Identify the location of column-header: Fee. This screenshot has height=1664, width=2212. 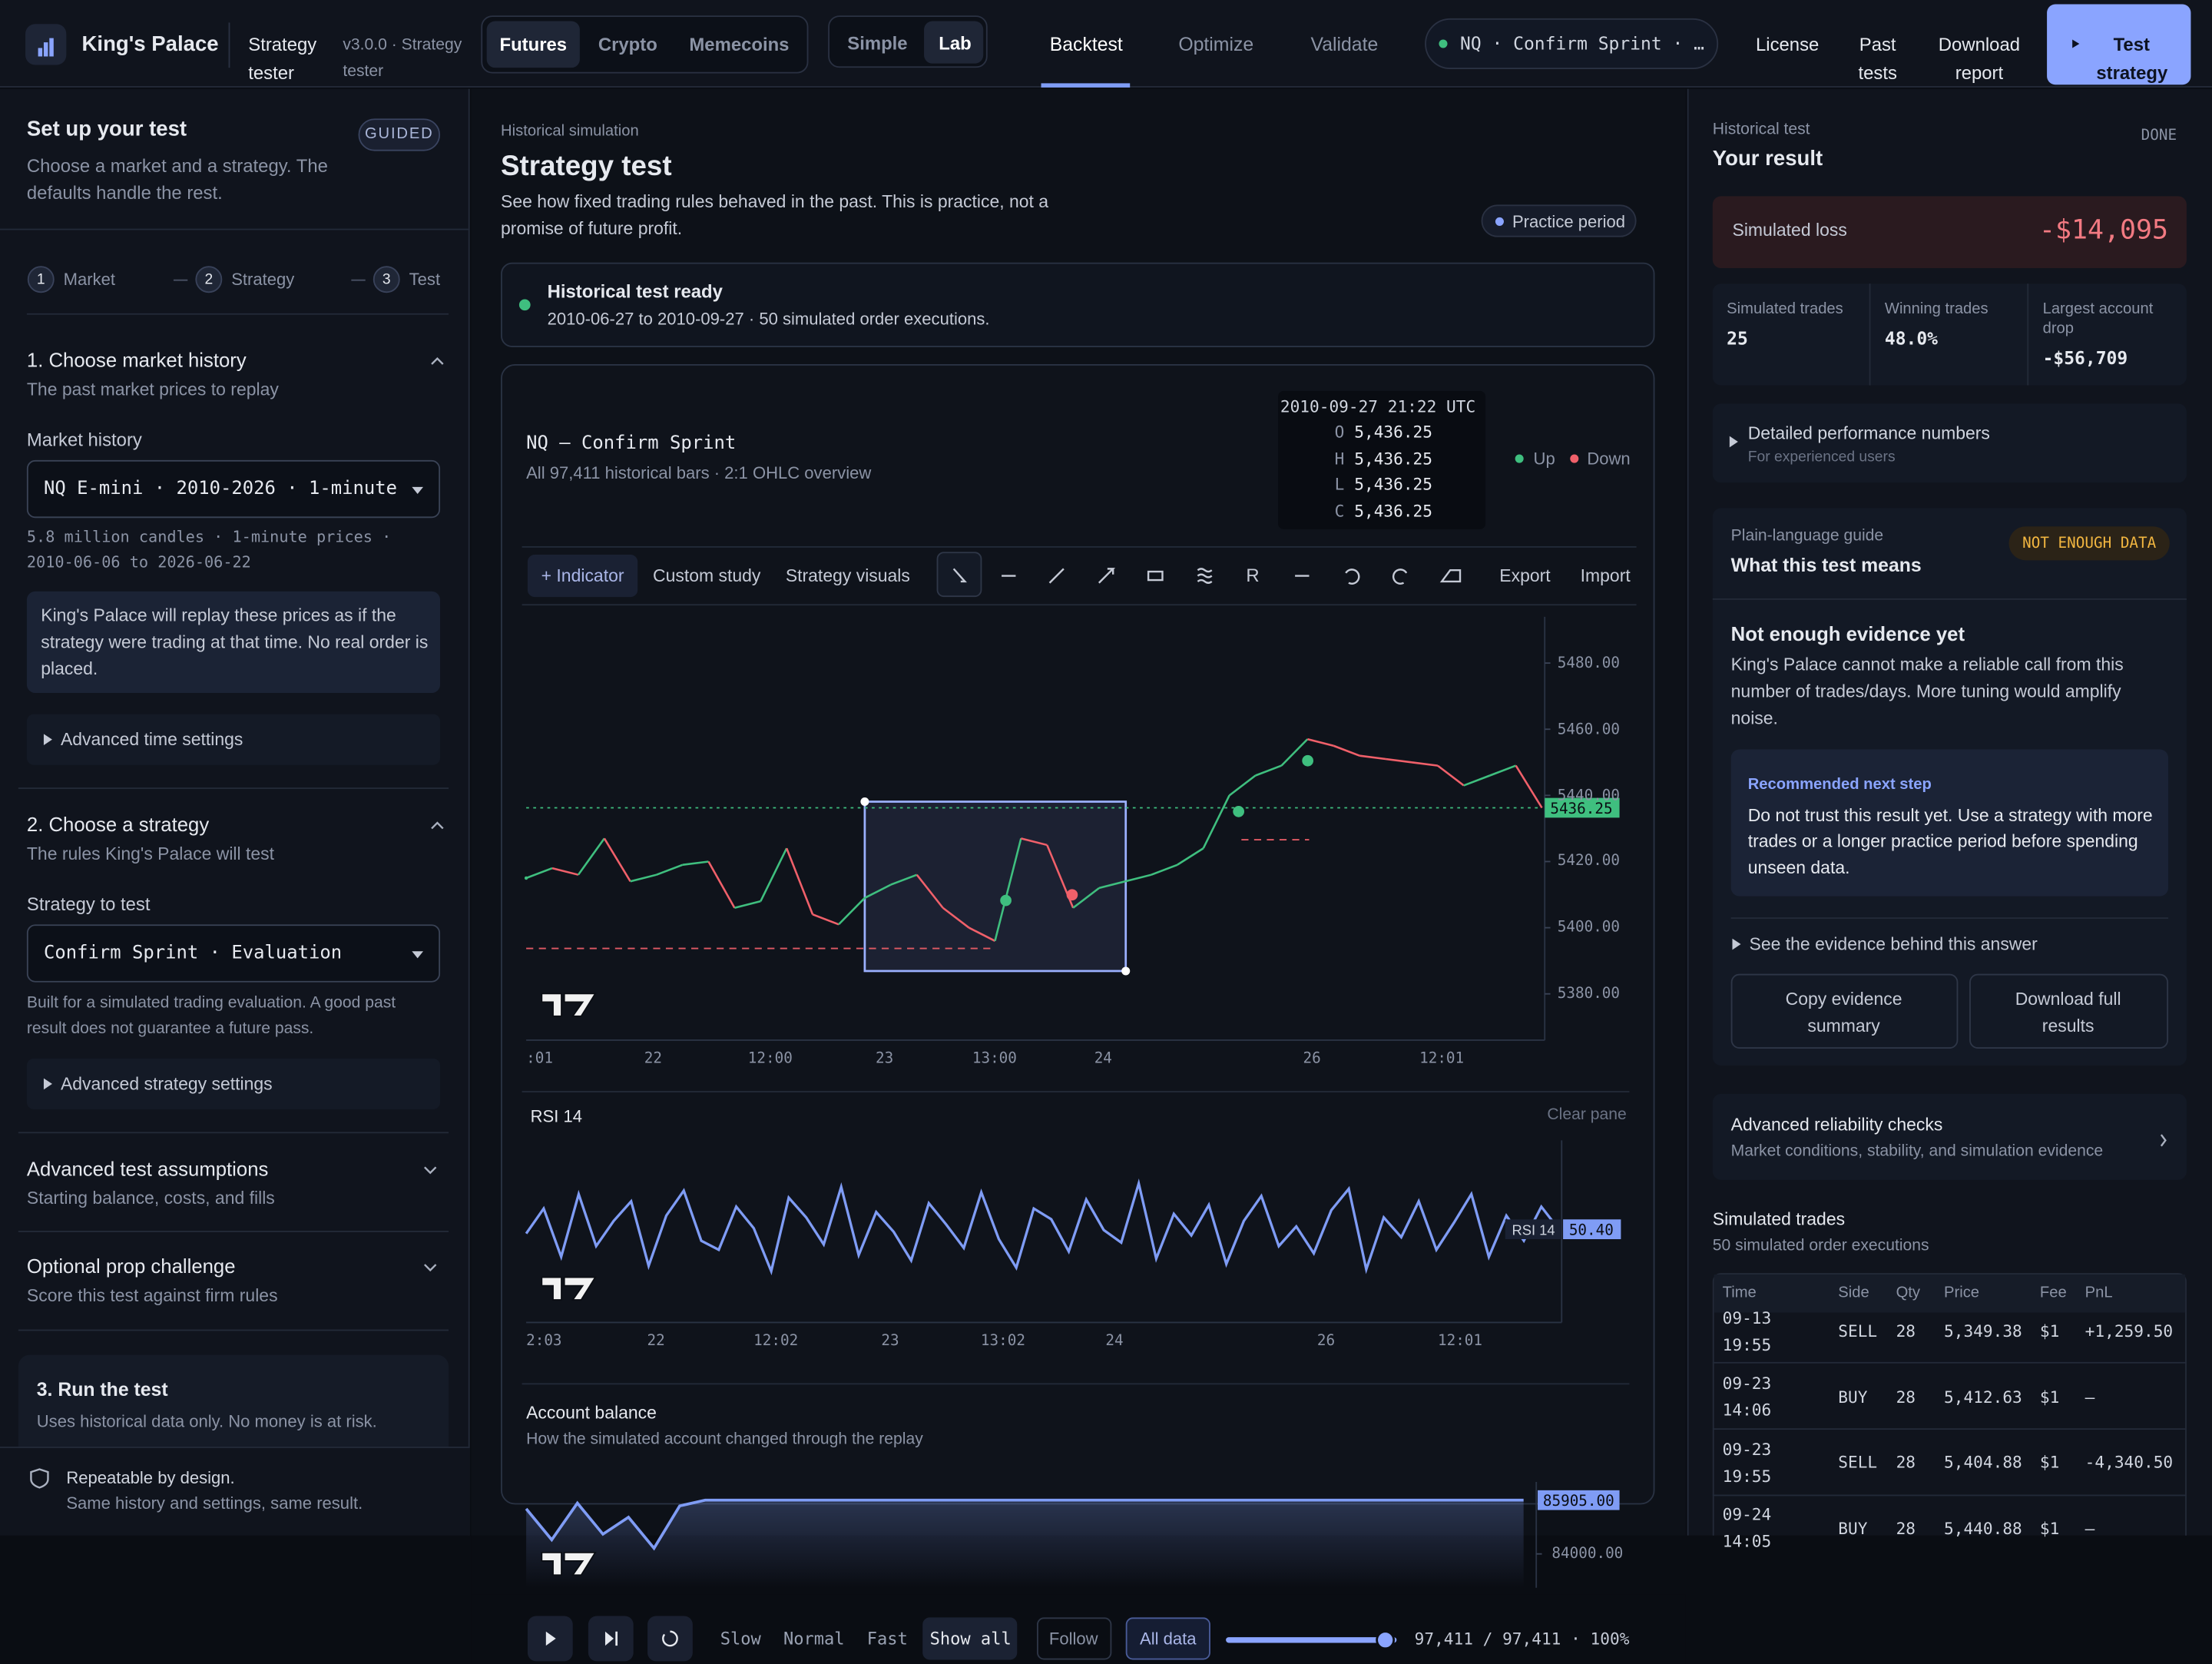
(2053, 1292).